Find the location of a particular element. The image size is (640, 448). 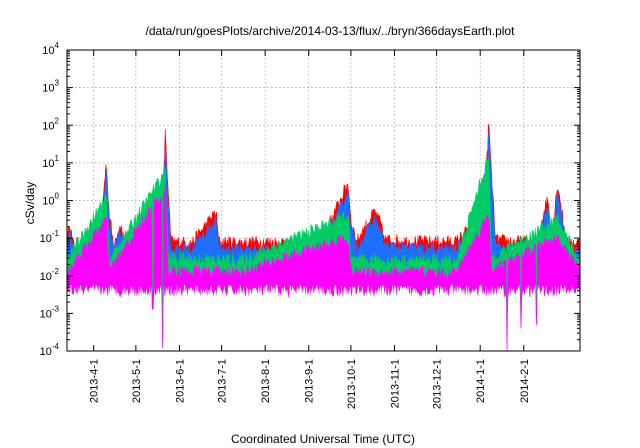

y-tick-label: 10⁰ is located at coordinates (50, 200).